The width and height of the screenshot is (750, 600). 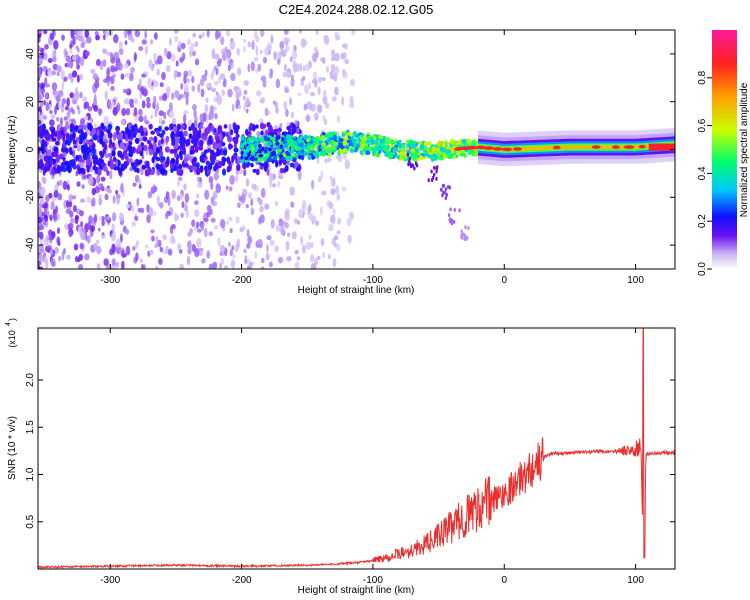 What do you see at coordinates (242, 580) in the screenshot?
I see `x-tick-label: -200` at bounding box center [242, 580].